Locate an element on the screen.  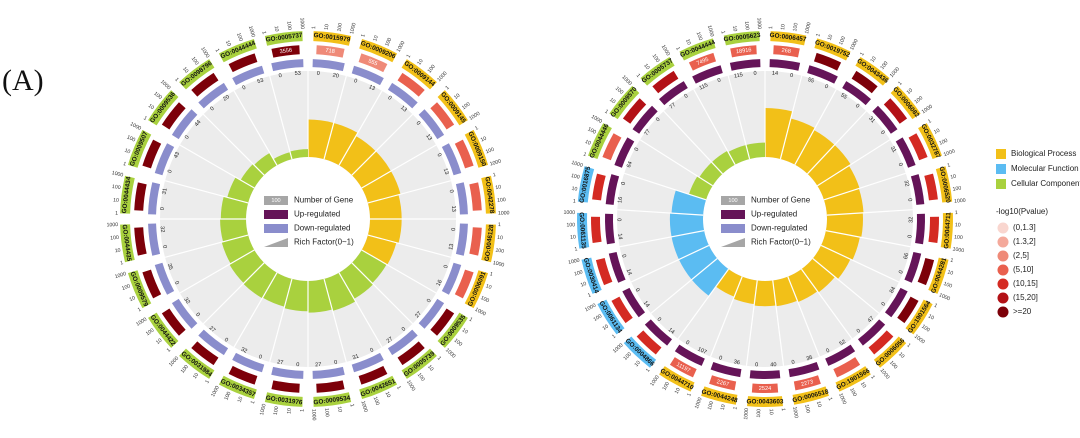
category-legend-label: Biological Process is located at coordinates (1043, 153).